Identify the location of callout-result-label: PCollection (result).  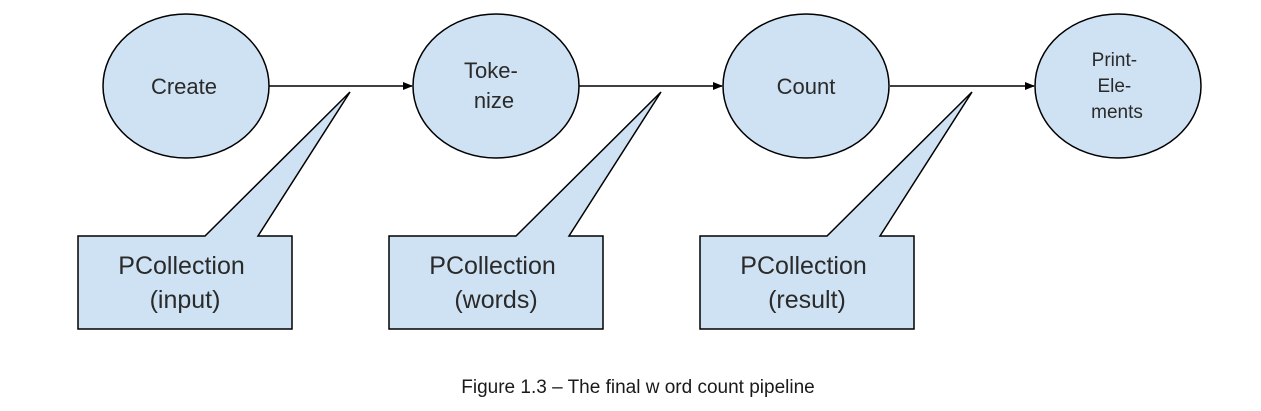
(806, 283).